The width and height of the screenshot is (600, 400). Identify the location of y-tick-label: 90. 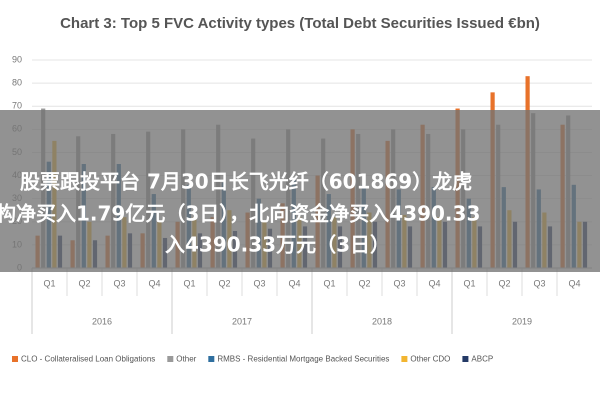
(17, 59).